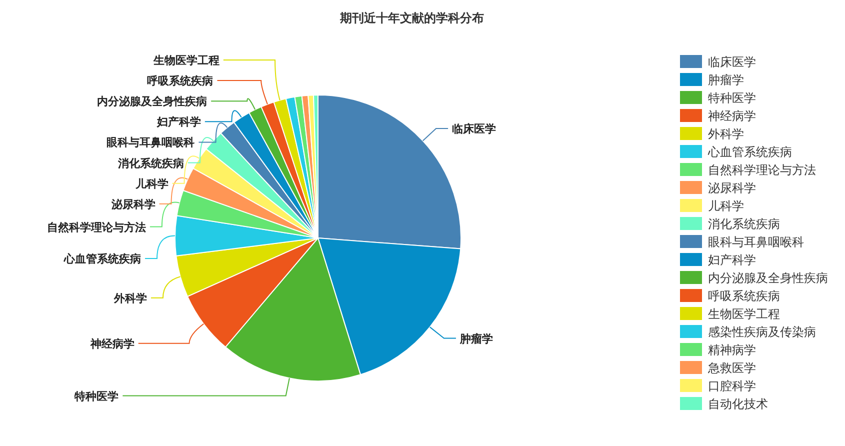 Image resolution: width=845 pixels, height=446 pixels. I want to click on legend-label: 儿科学, so click(726, 206).